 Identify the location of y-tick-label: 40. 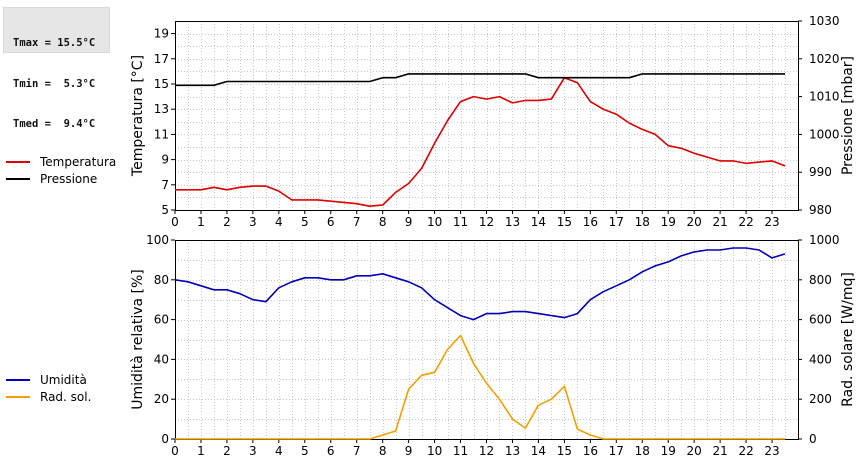
(161, 359).